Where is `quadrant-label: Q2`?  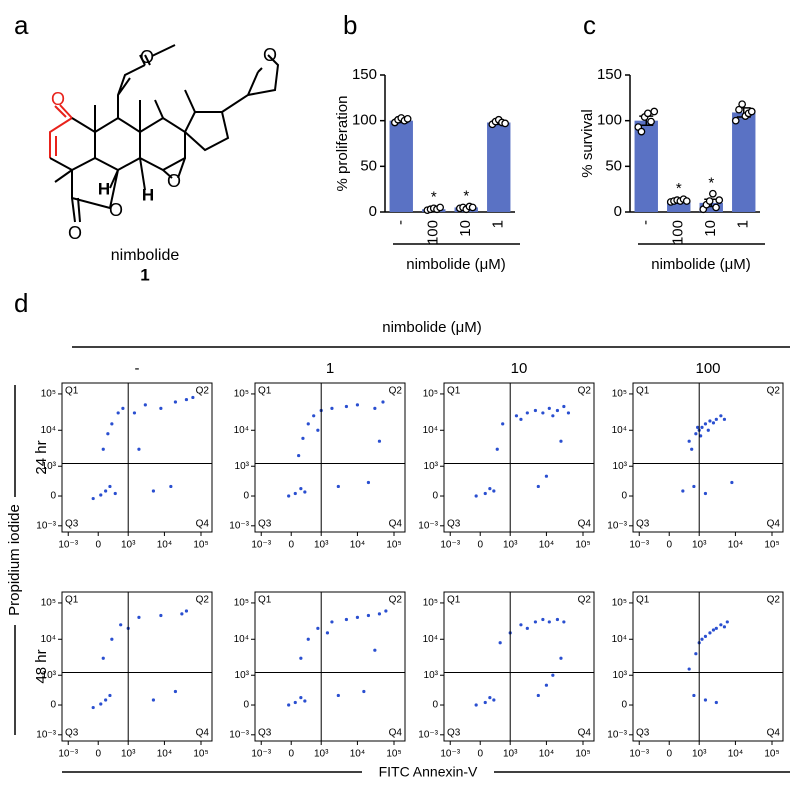 quadrant-label: Q2 is located at coordinates (203, 600).